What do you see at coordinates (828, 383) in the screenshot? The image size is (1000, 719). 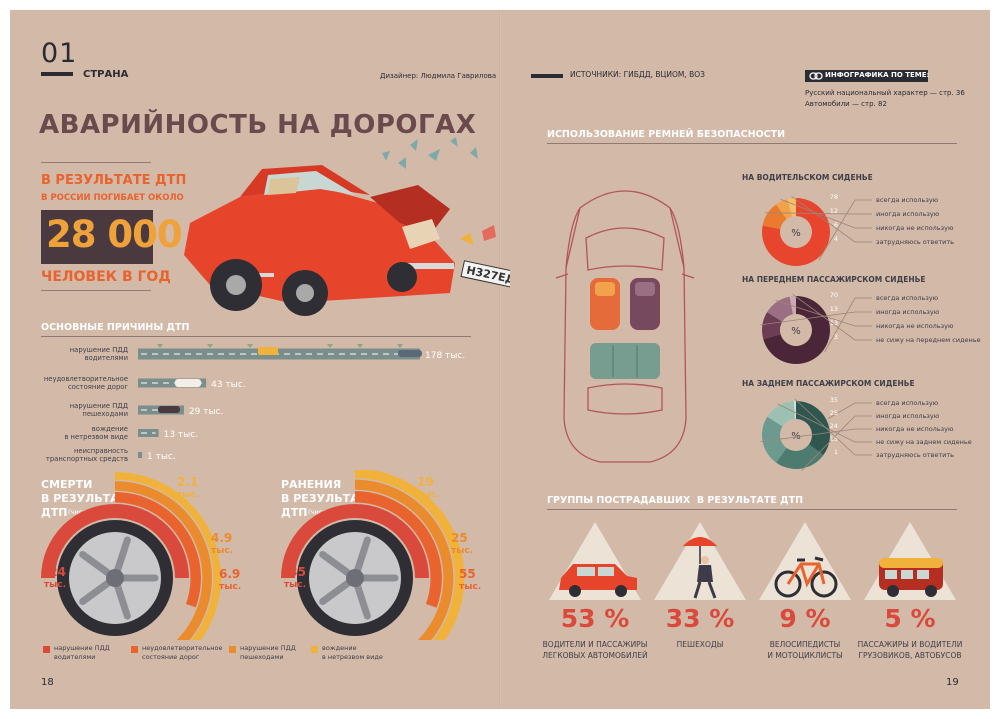 I see `seatbelt-chart-title: НА ЗАДНЕМ ПАССАЖИРСКОМ СИДЕНЬЕ` at bounding box center [828, 383].